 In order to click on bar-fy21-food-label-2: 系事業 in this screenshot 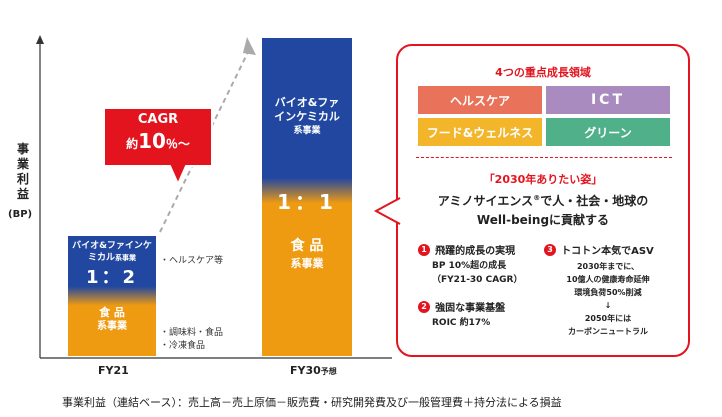, I will do `click(112, 326)`.